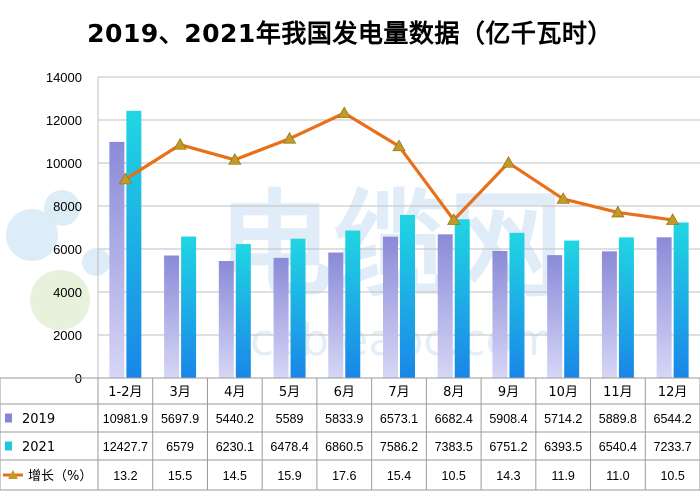  I want to click on x-category-label: 8月, so click(453, 392).